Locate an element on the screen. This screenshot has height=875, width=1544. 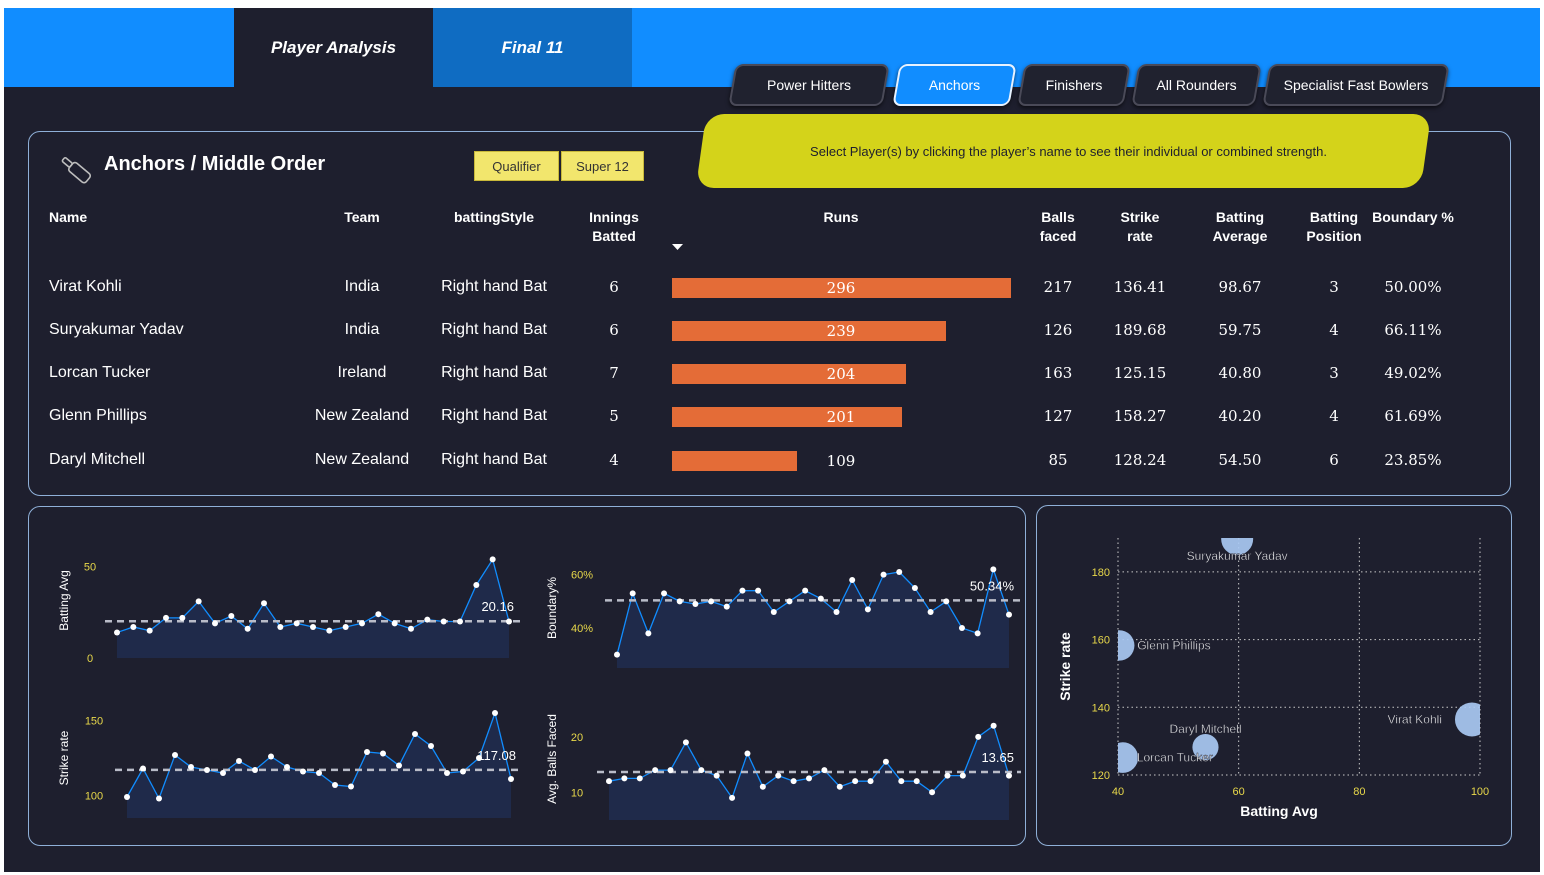
player-name: Glenn Phillips is located at coordinates (98, 415).